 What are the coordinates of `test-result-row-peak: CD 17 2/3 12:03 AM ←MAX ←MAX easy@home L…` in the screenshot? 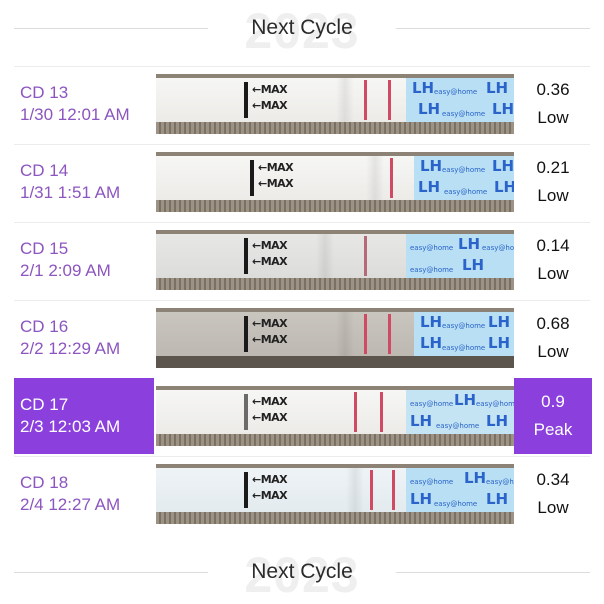 It's located at (302, 416).